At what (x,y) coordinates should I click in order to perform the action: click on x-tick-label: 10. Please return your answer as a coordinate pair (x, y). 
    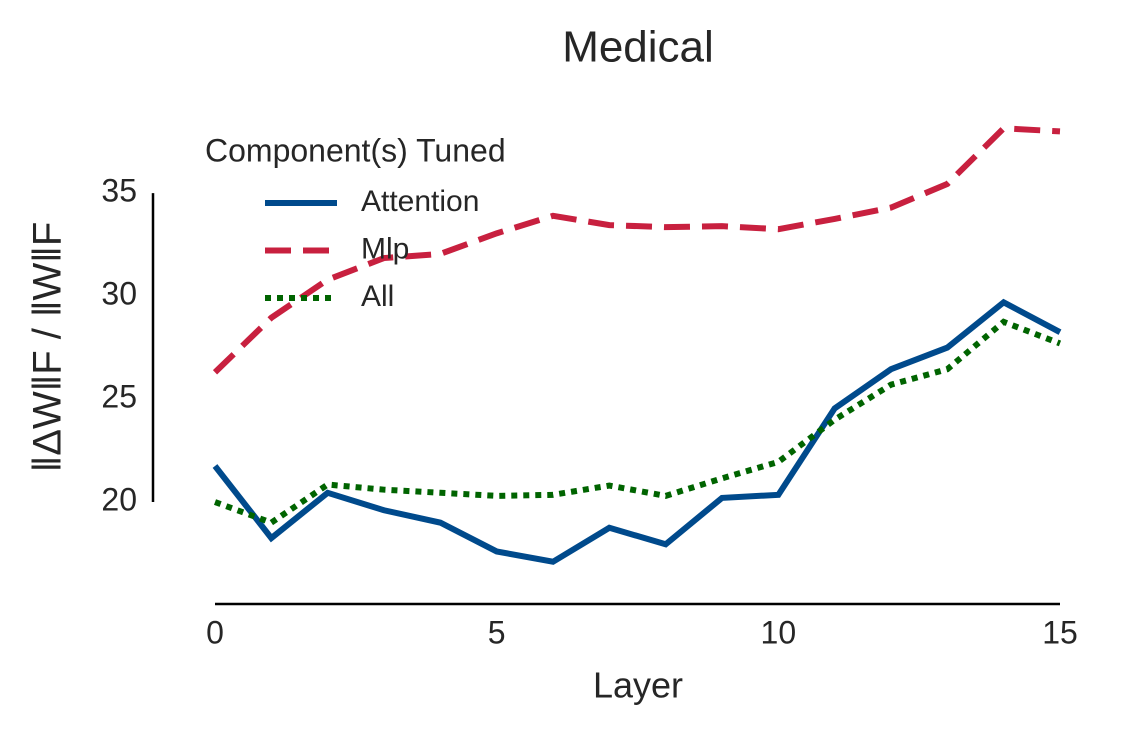
    Looking at the image, I should click on (779, 632).